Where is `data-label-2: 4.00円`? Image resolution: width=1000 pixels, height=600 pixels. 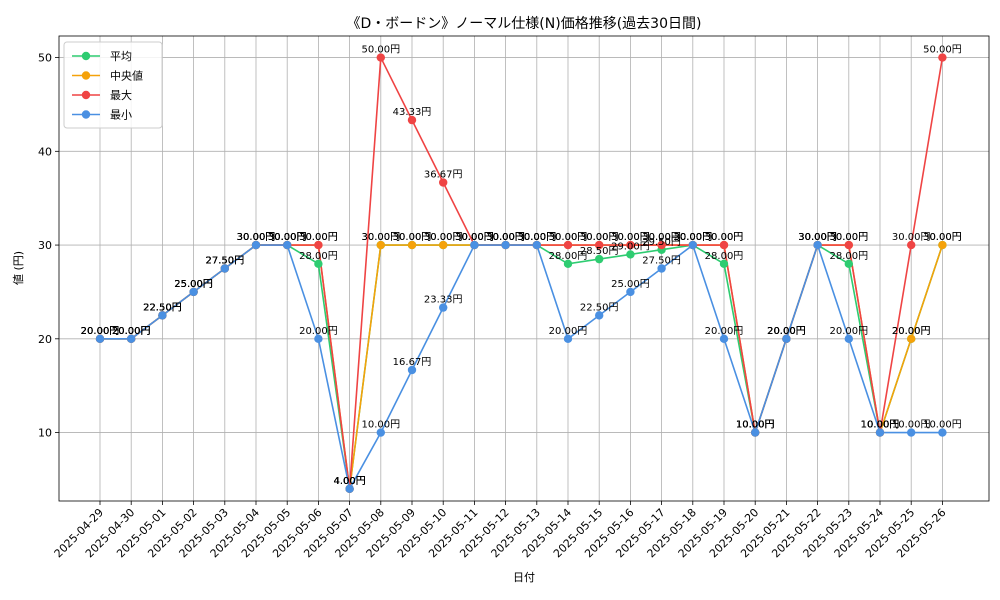 data-label-2: 4.00円 is located at coordinates (349, 481).